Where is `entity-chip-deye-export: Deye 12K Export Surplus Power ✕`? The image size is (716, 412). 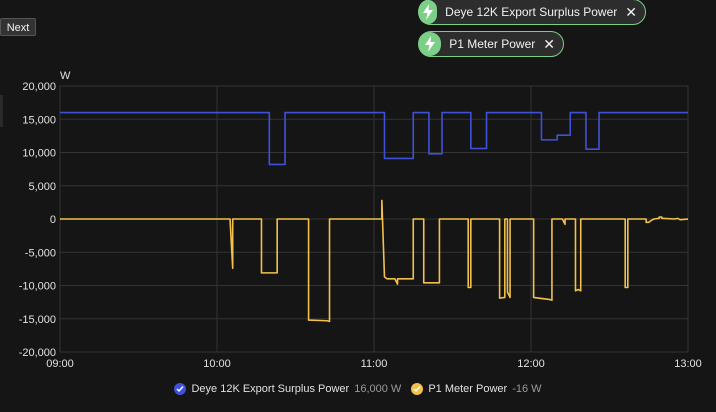
entity-chip-deye-export: Deye 12K Export Surplus Power ✕ is located at coordinates (532, 12).